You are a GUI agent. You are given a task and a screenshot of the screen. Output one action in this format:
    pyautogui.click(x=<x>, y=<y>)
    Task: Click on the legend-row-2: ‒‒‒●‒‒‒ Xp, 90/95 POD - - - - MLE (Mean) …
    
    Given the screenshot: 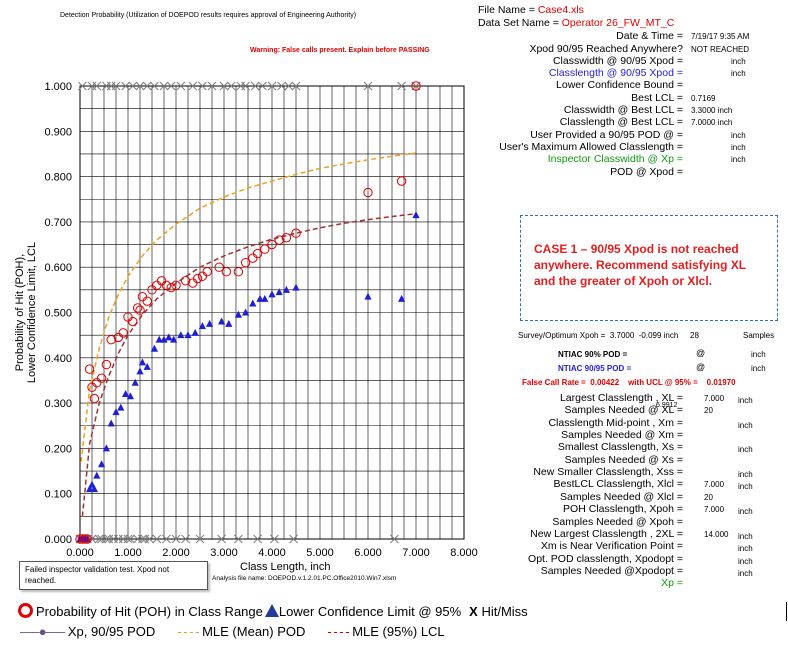 What is the action you would take?
    pyautogui.click(x=232, y=631)
    